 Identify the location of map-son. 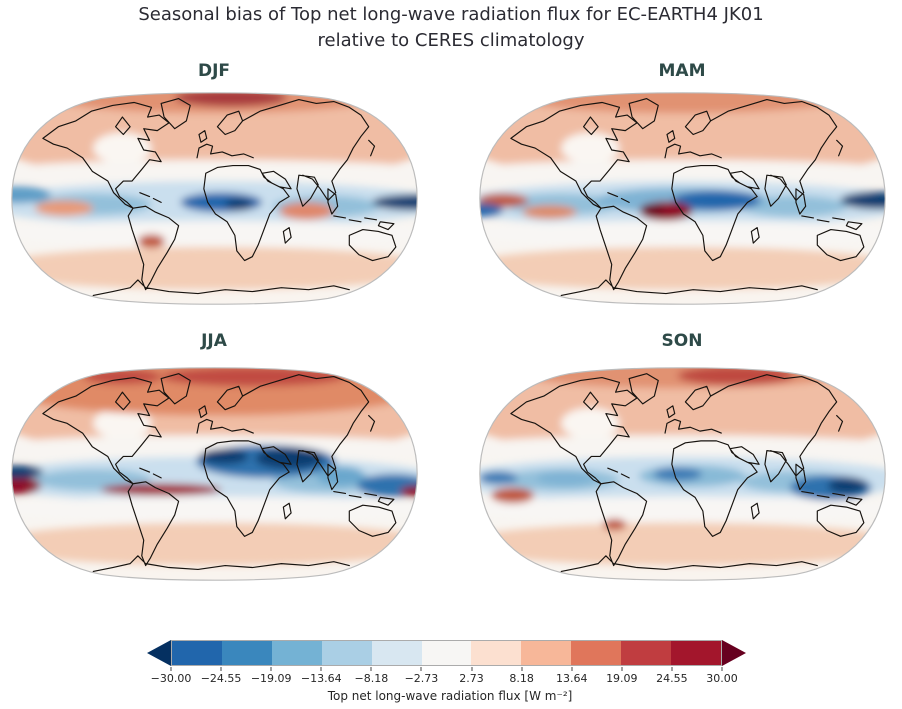
(682, 474).